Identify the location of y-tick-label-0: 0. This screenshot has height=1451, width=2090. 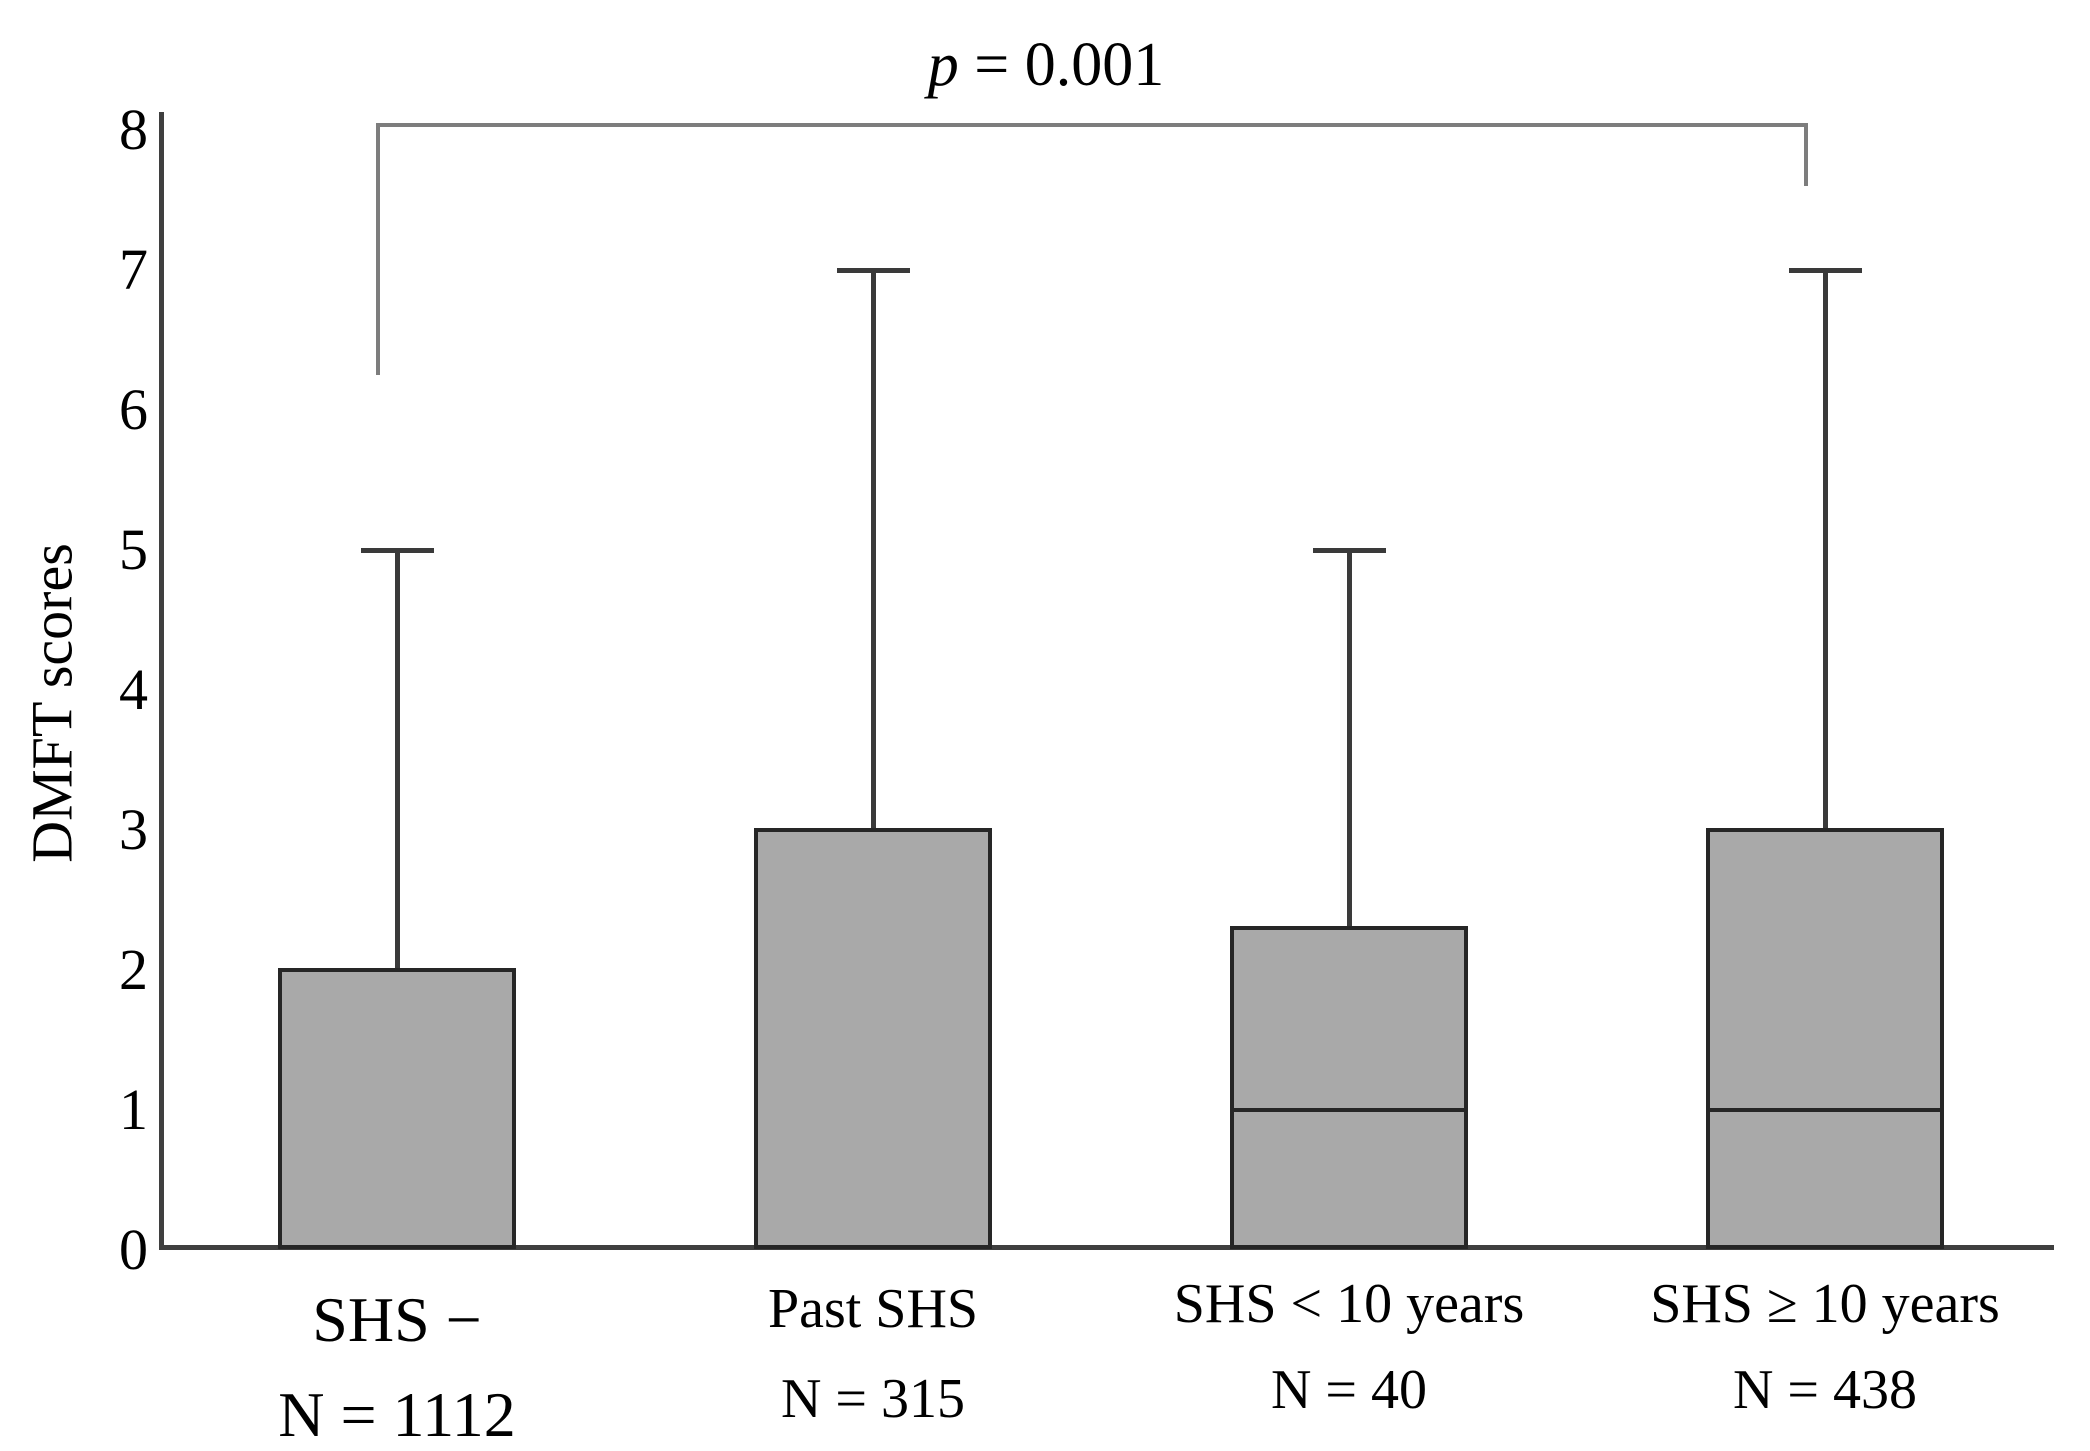
(133, 1249).